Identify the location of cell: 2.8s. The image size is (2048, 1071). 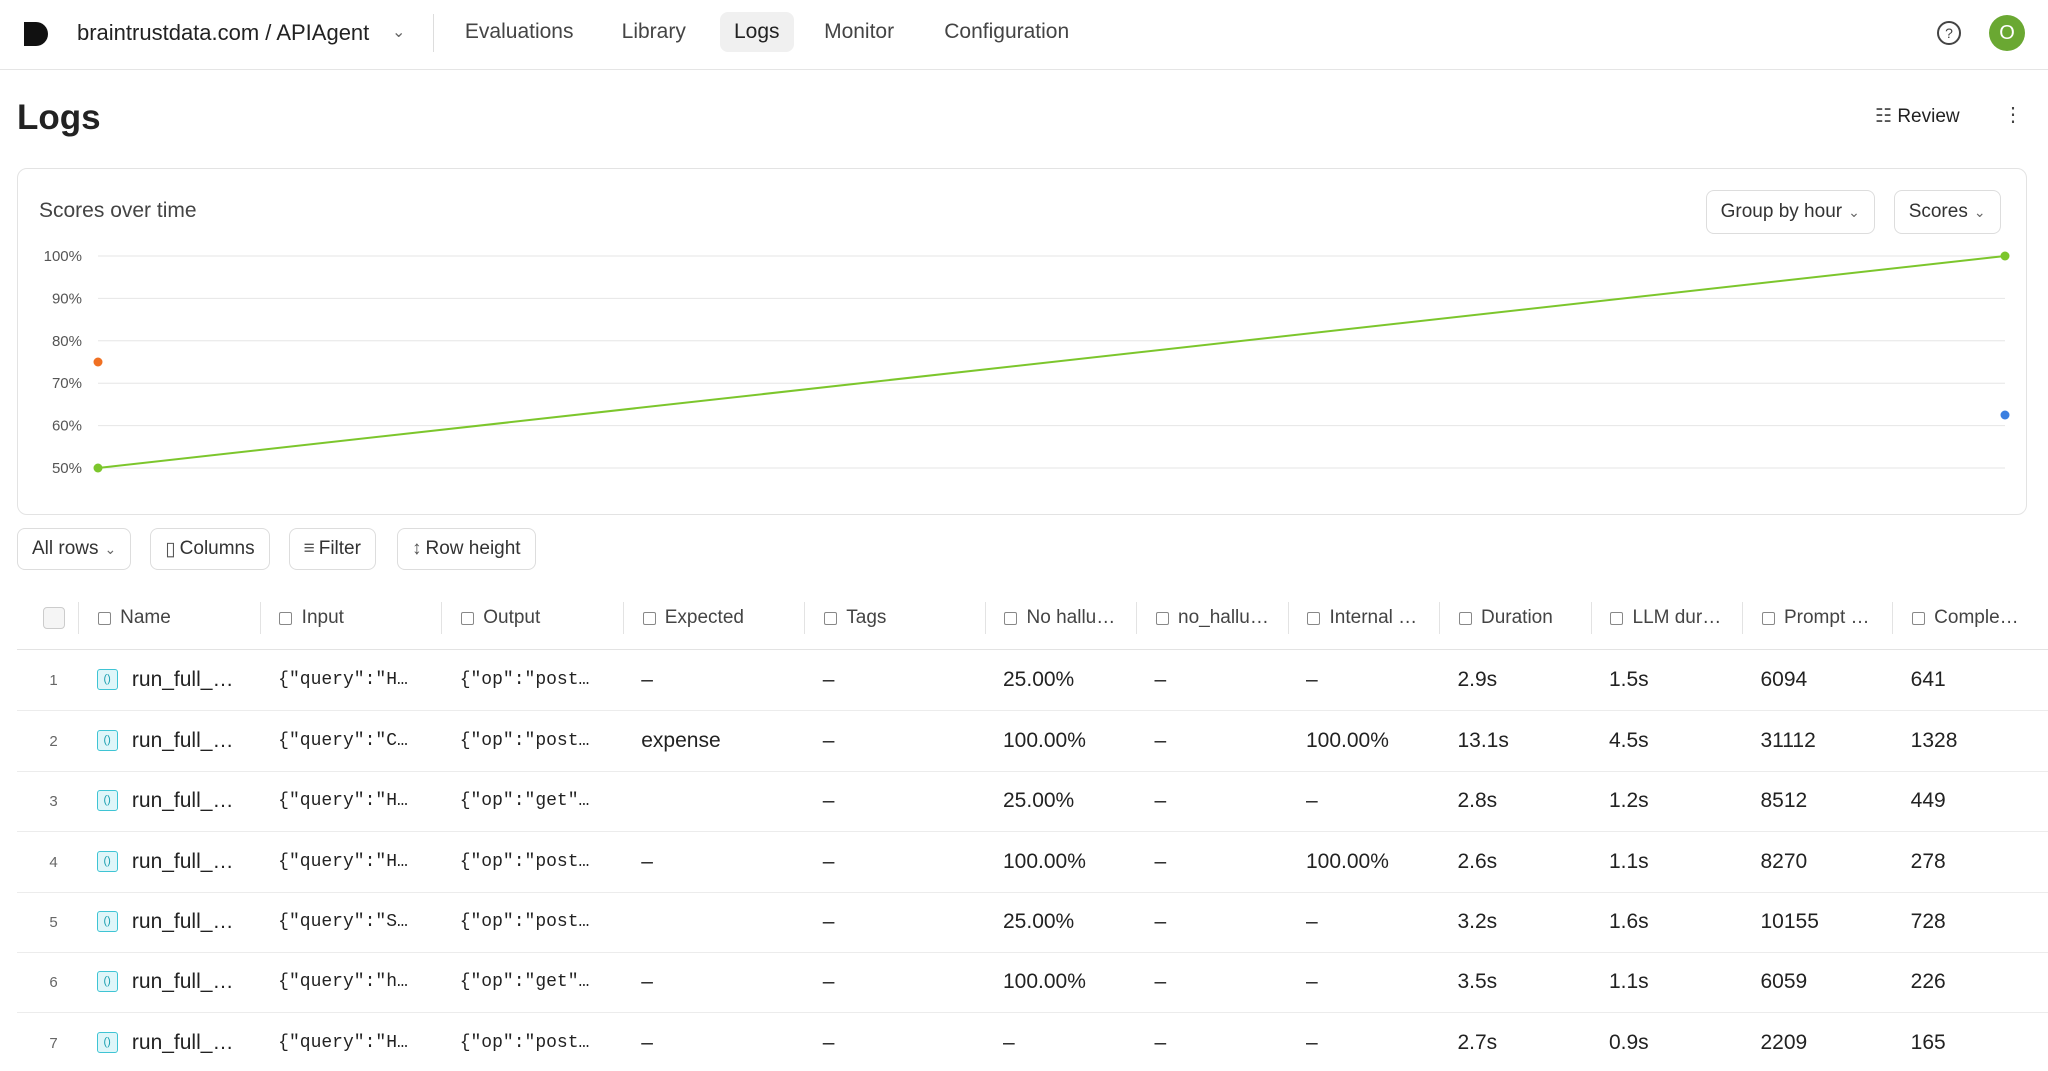
(1477, 800).